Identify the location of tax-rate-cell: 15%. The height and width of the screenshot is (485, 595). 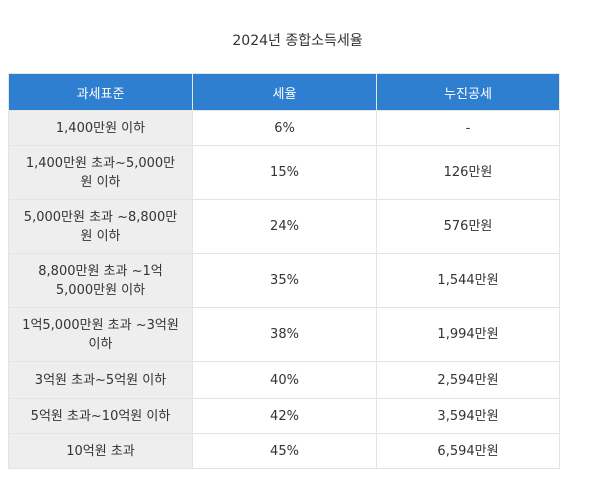
(284, 172).